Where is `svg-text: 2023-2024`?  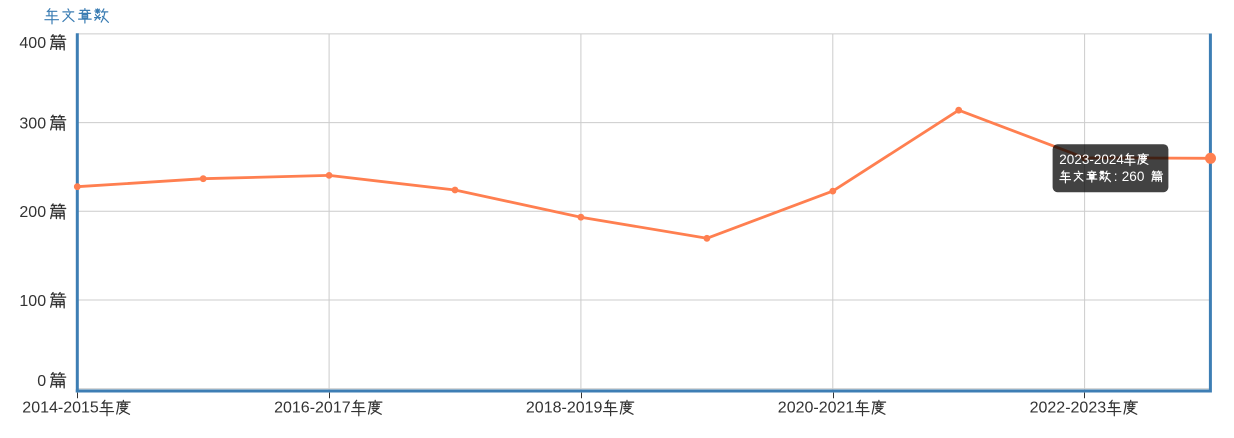
svg-text: 2023-2024 is located at coordinates (1091, 159).